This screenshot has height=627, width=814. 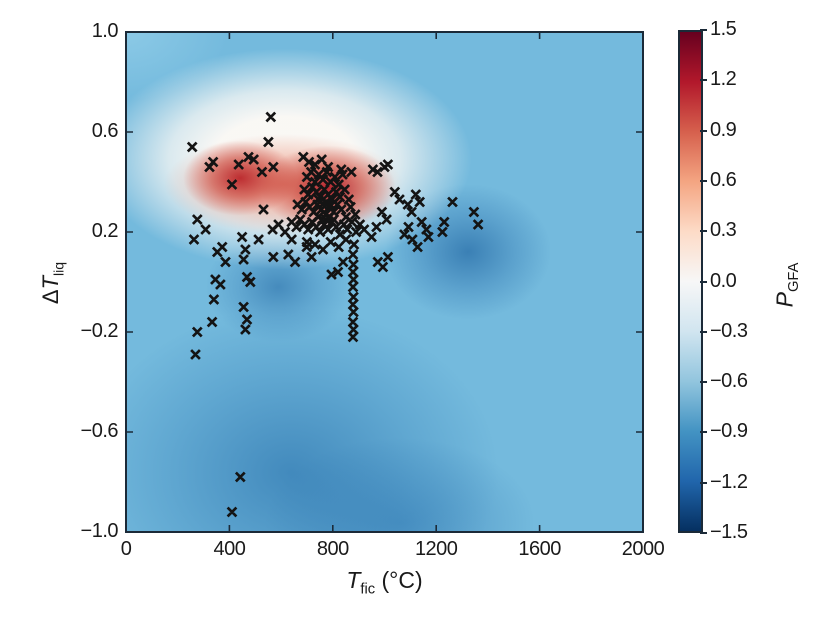 What do you see at coordinates (729, 381) in the screenshot?
I see `colorbar-tick-label: −0.6` at bounding box center [729, 381].